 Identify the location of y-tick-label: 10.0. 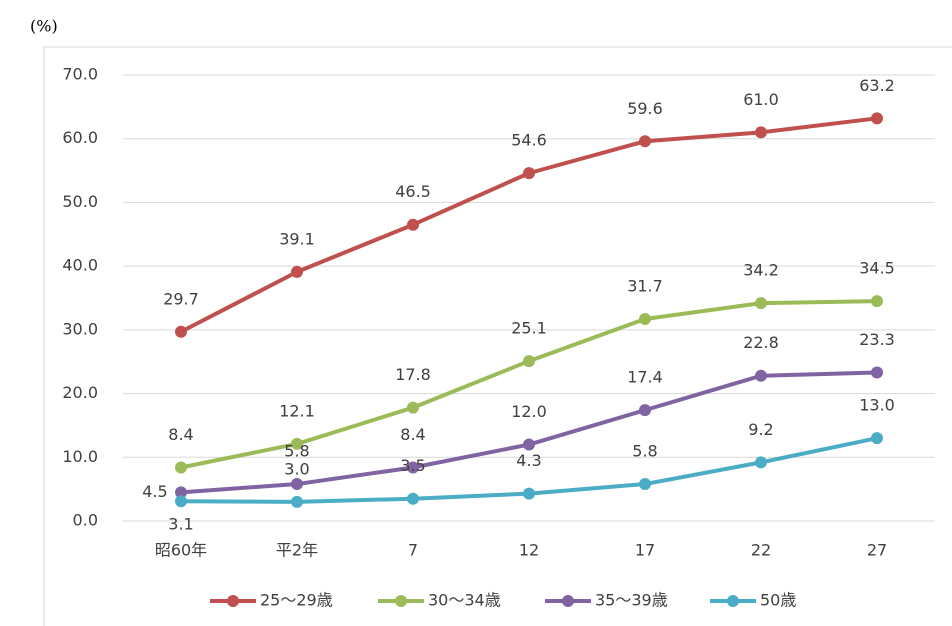
(80, 456).